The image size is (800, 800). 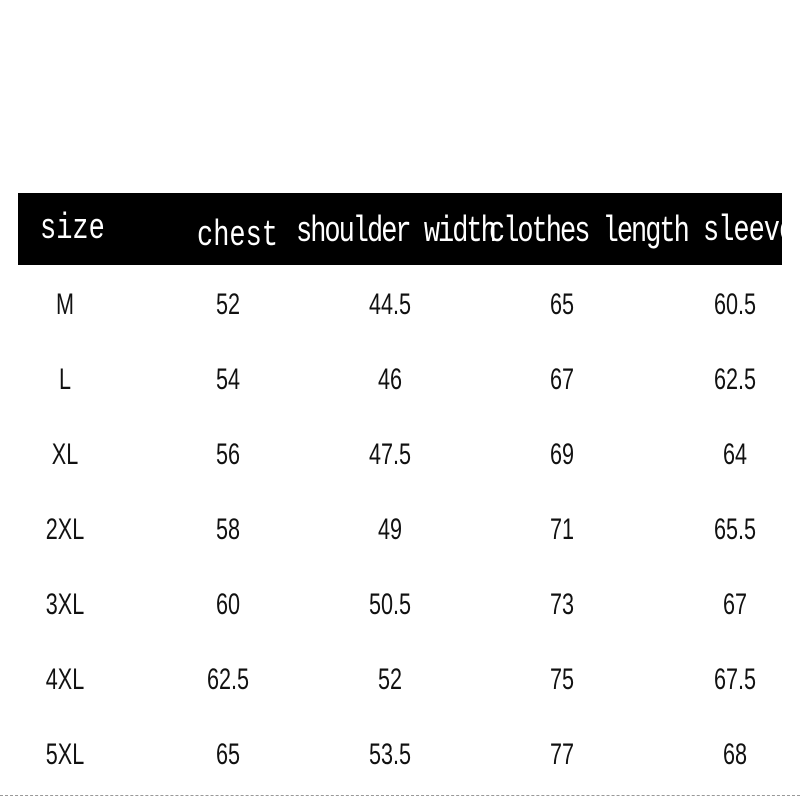 What do you see at coordinates (65, 379) in the screenshot?
I see `cell-size: L` at bounding box center [65, 379].